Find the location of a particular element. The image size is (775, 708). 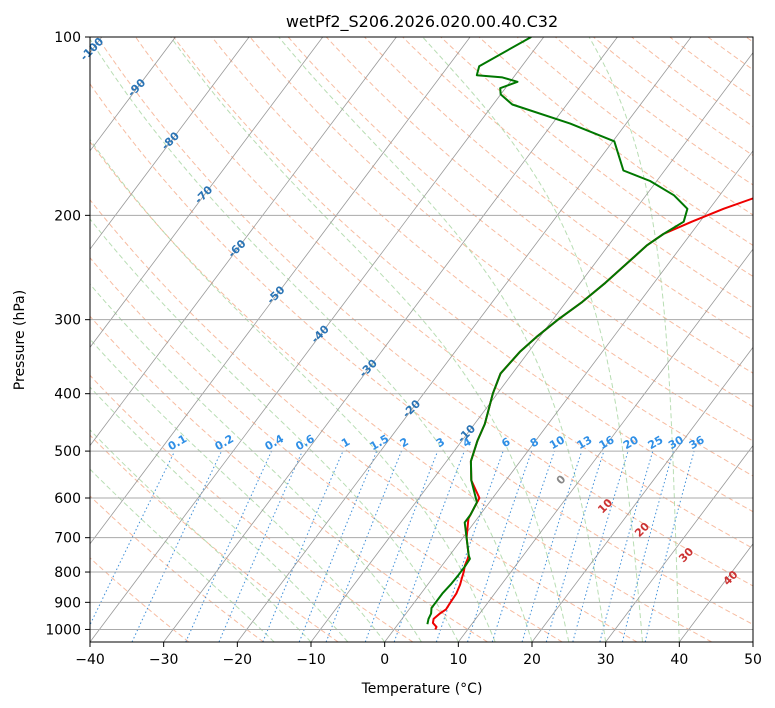

x-tick-label: 30 is located at coordinates (606, 660).